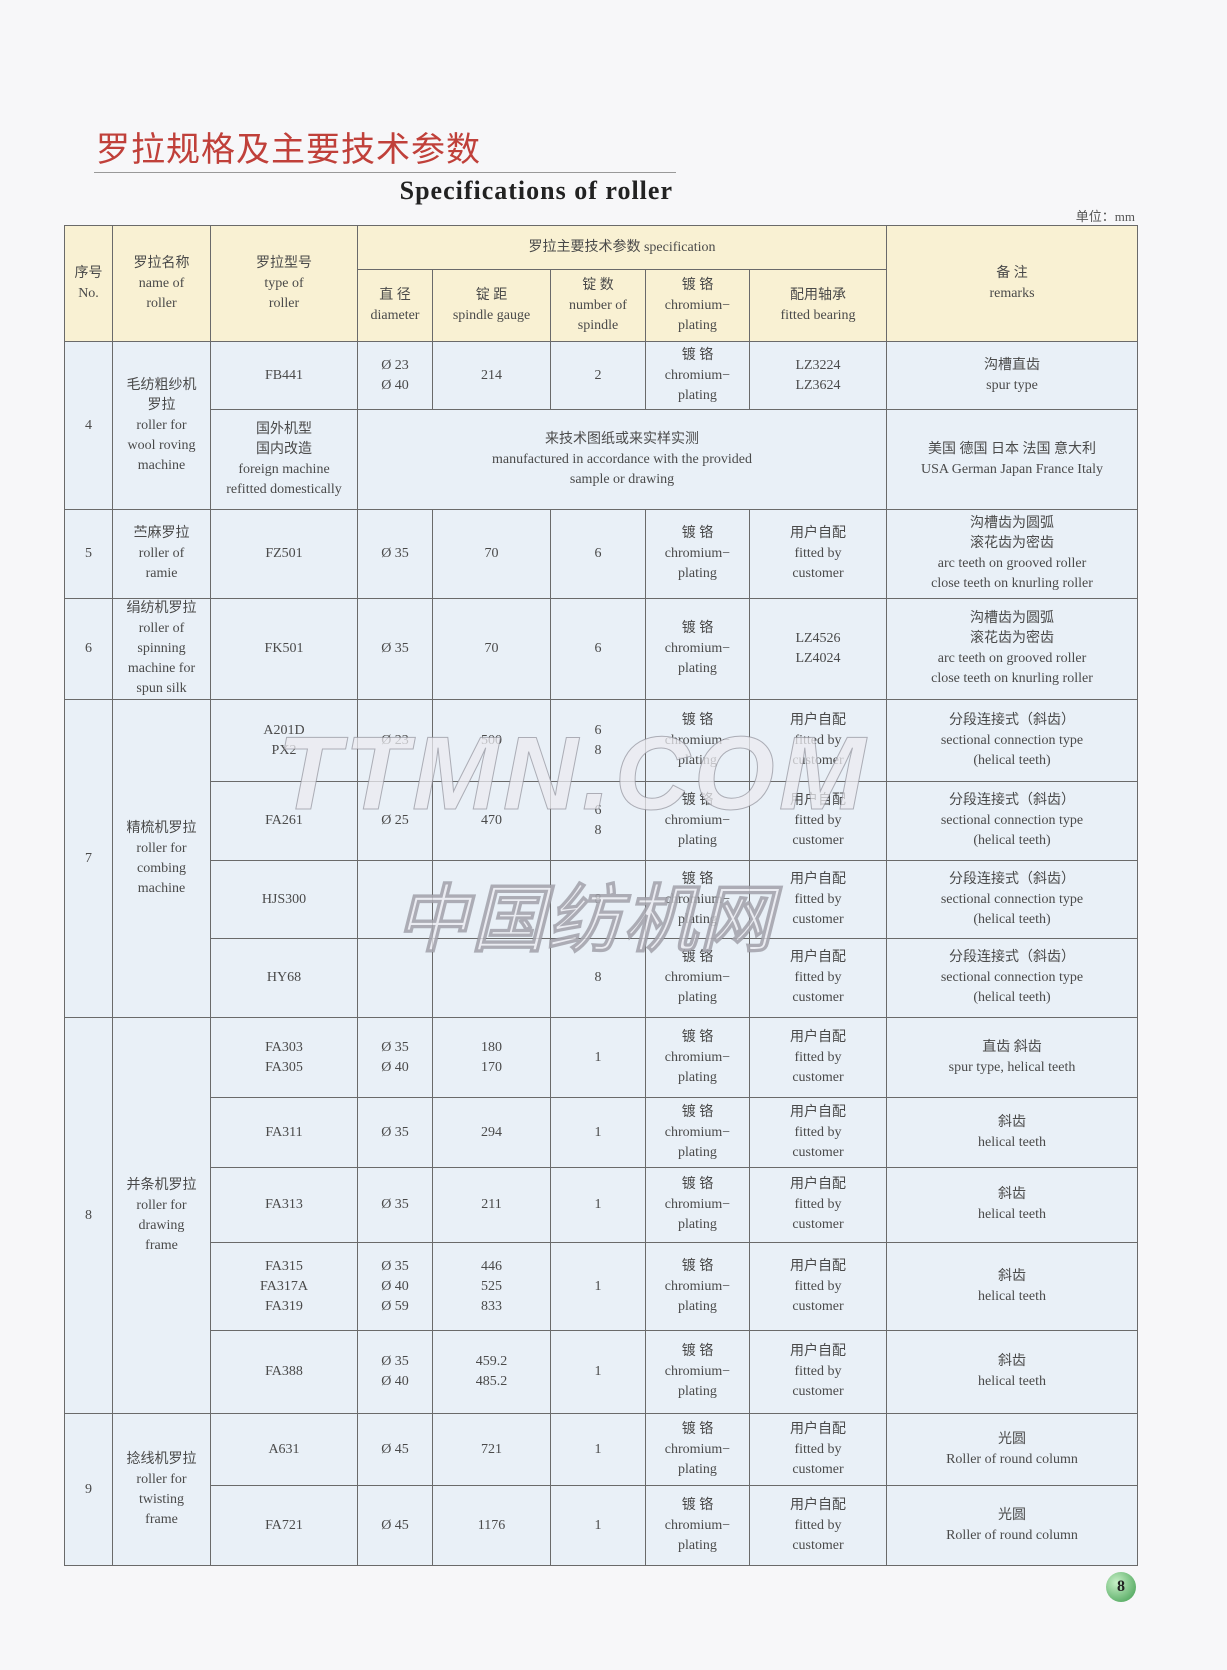 This screenshot has width=1227, height=1670. Describe the element at coordinates (395, 1449) in the screenshot. I see `diameter-cell: Ø 45` at that location.